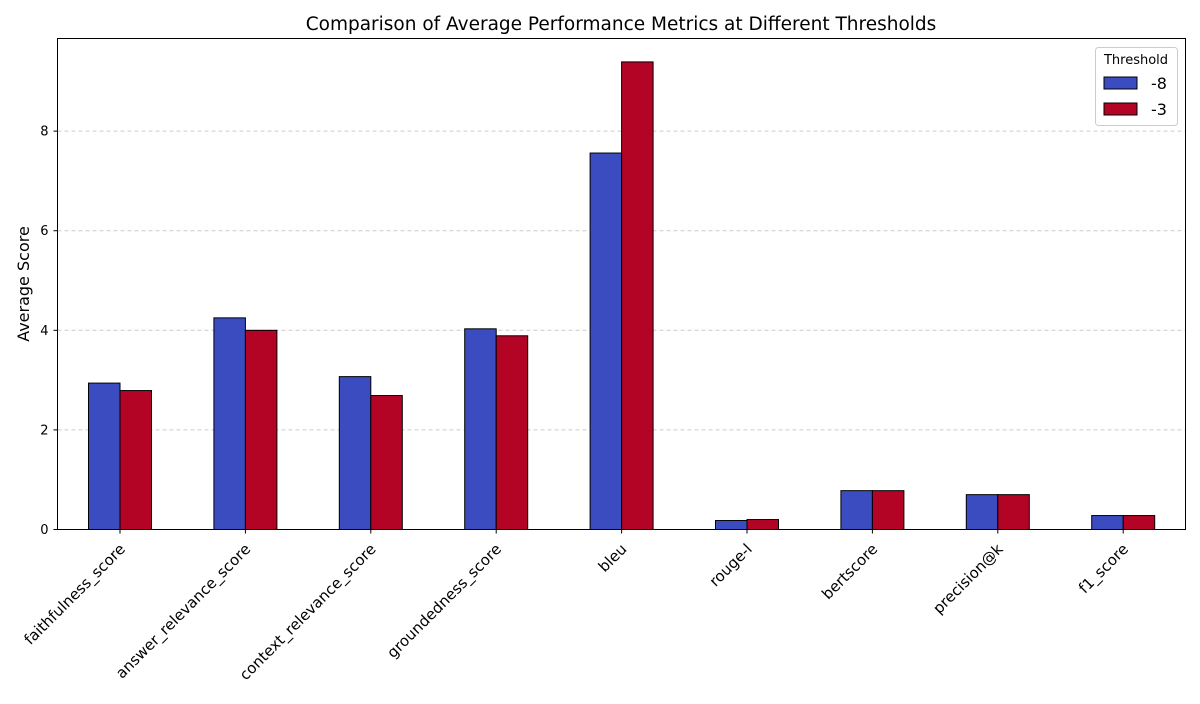 This screenshot has height=704, width=1200. What do you see at coordinates (104, 456) in the screenshot?
I see `bar-neg8-faithfulness-score` at bounding box center [104, 456].